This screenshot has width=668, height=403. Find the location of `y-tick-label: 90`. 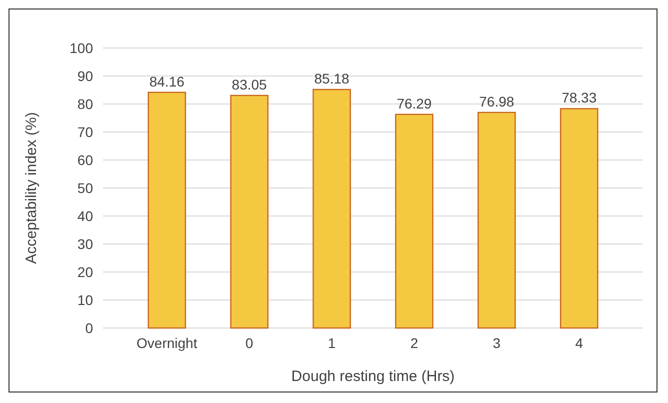

y-tick-label: 90 is located at coordinates (85, 76).